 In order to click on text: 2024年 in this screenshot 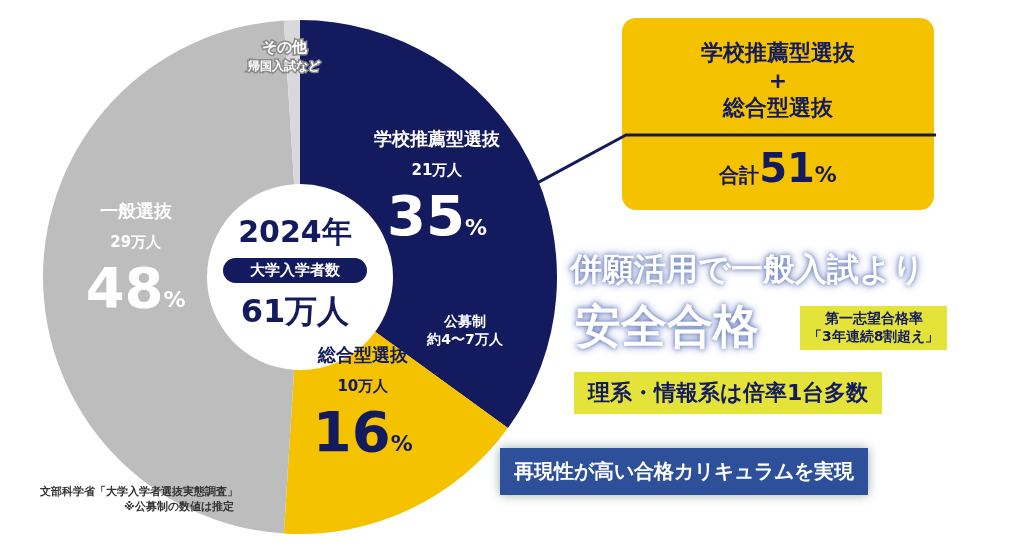, I will do `click(295, 232)`.